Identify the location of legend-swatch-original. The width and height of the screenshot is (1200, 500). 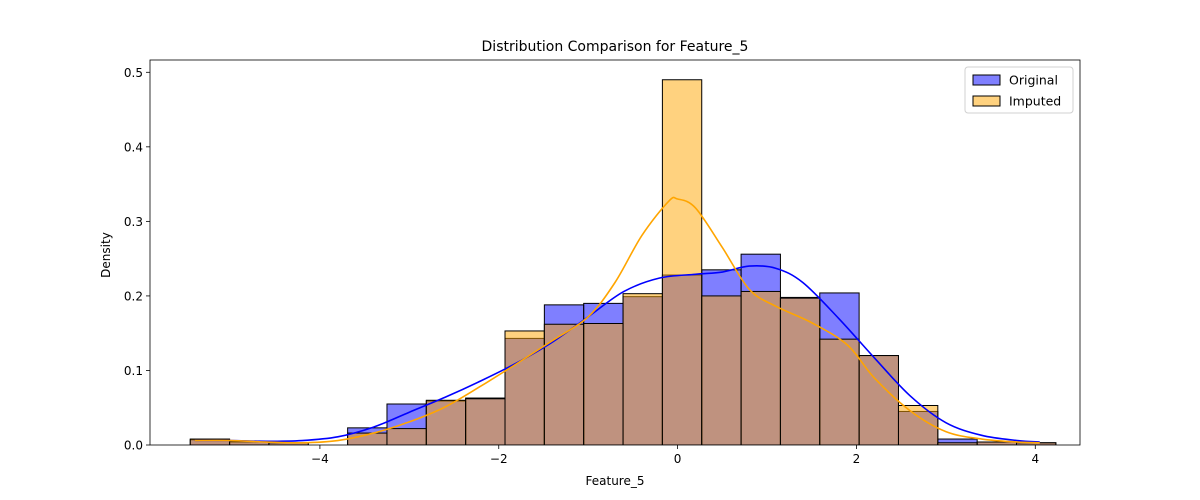
(986, 80).